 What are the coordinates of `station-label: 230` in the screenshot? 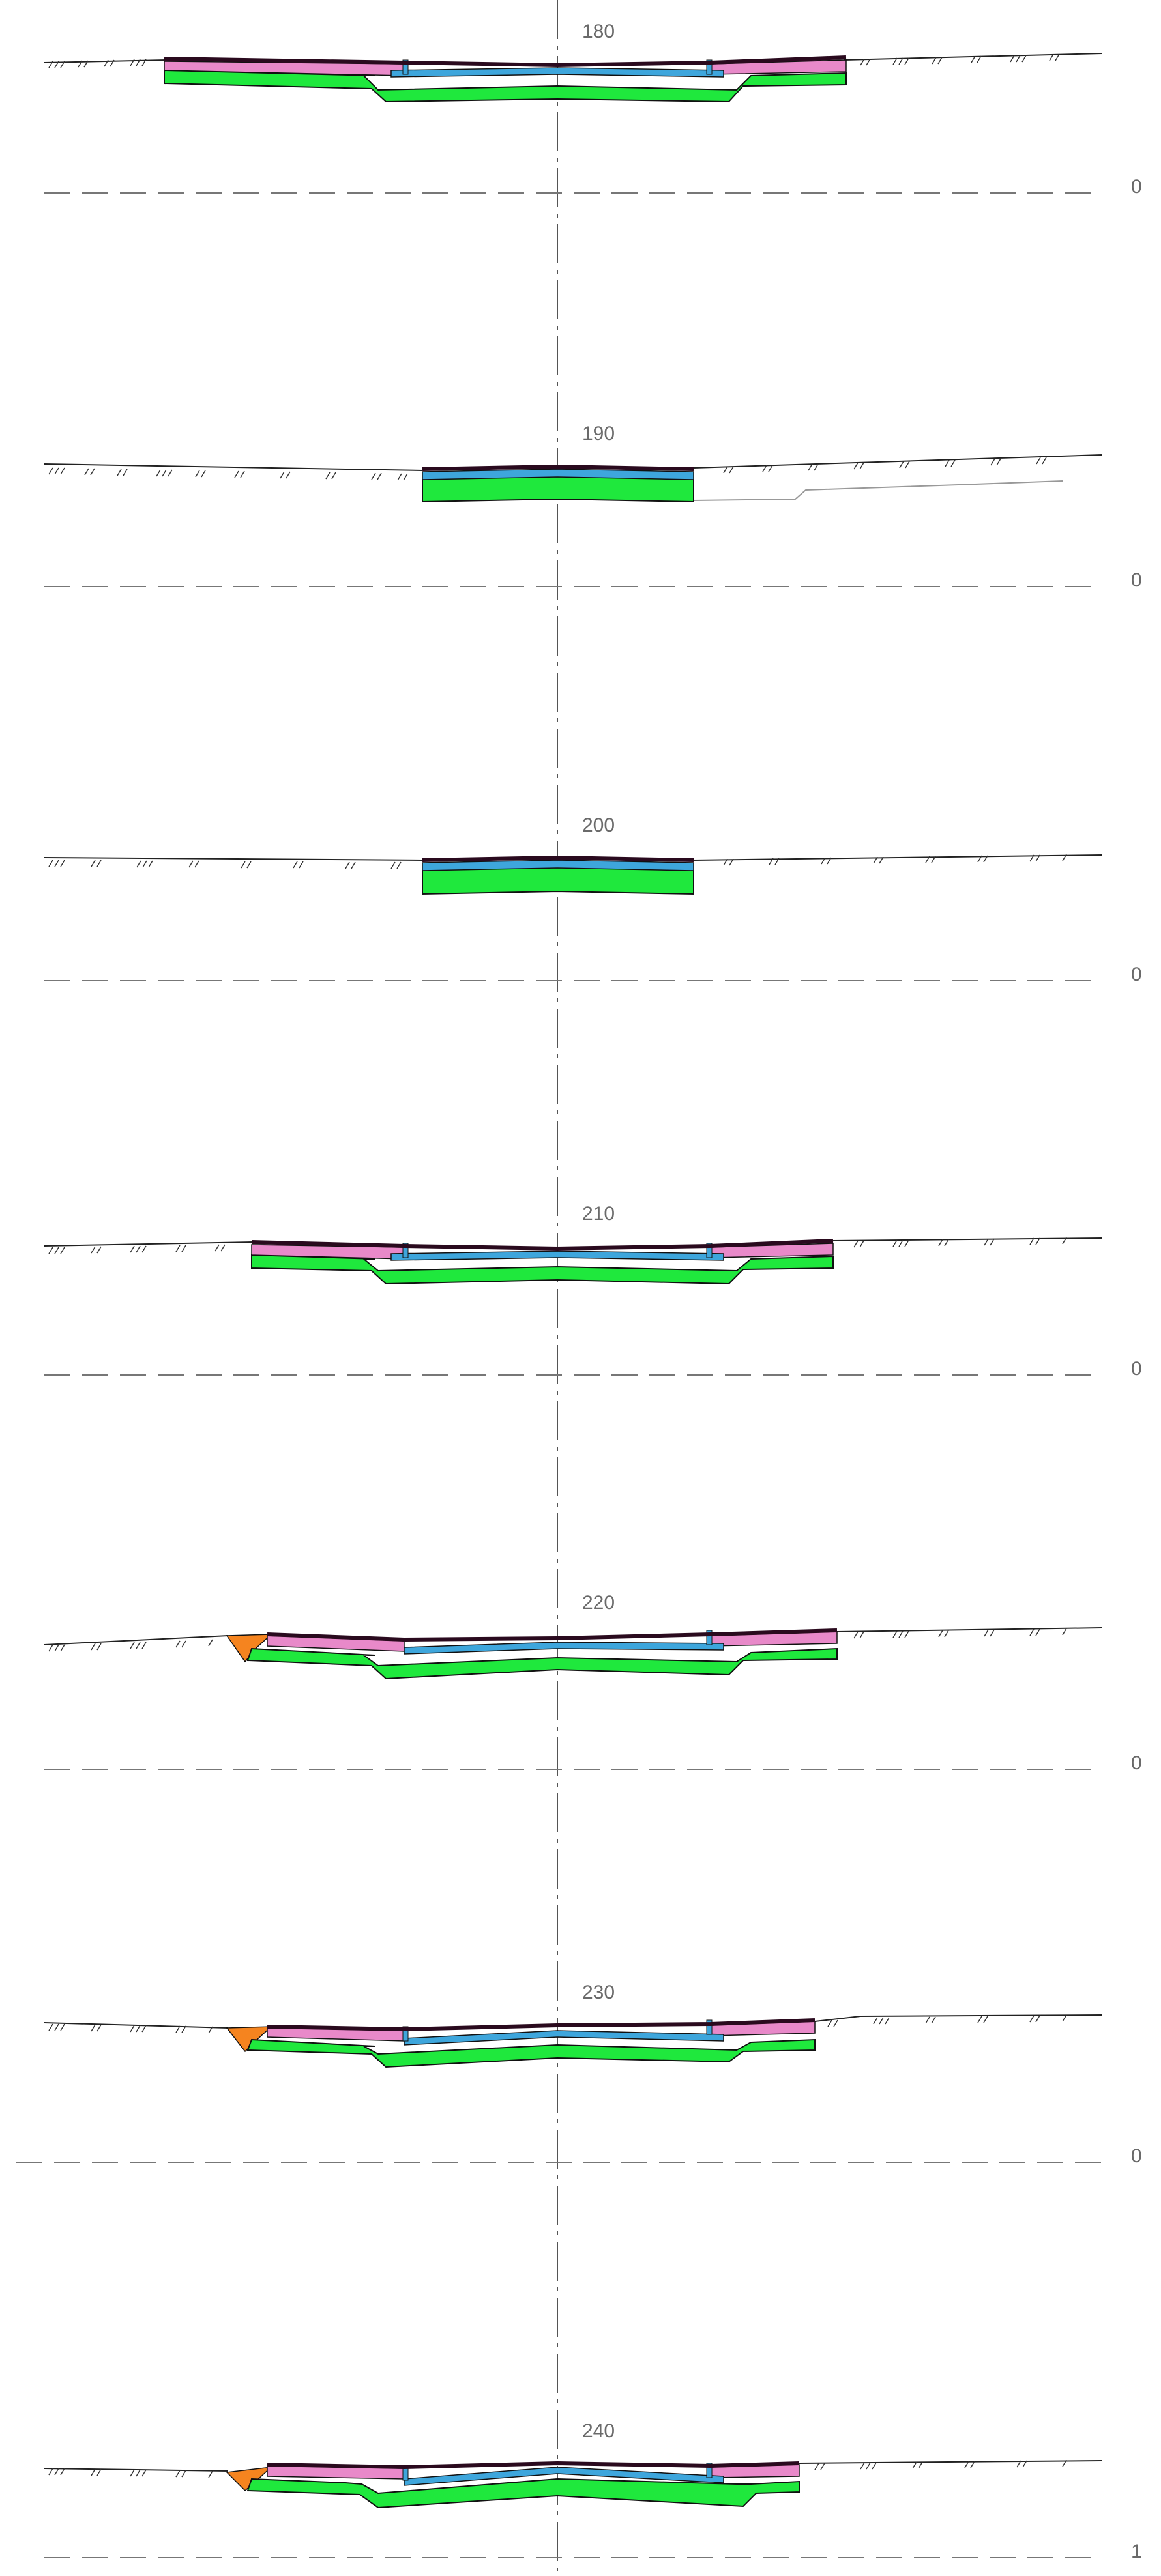 It's located at (598, 1992).